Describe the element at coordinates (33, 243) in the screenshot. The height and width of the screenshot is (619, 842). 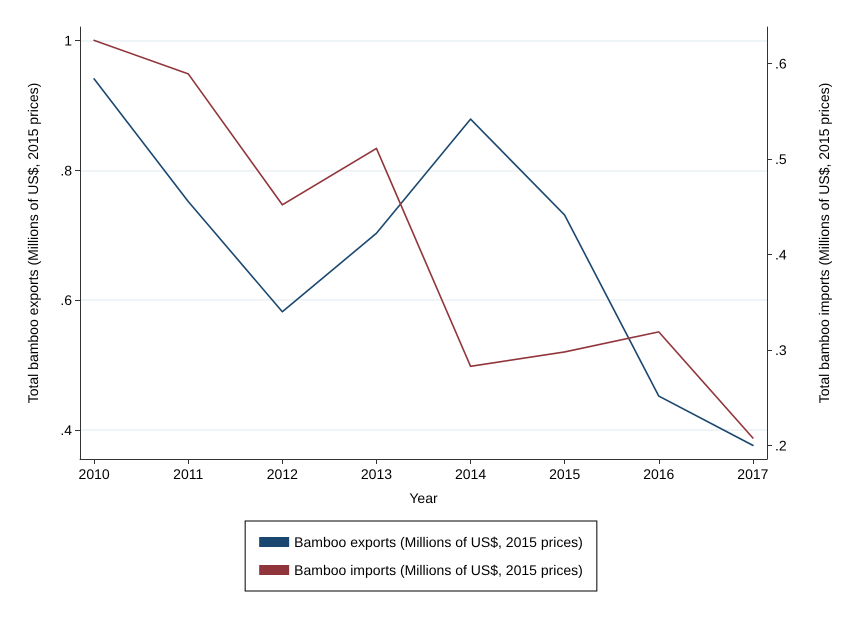
I see `y-axis-title: Total bamboo exports (Millions of US$, 2015 prices)` at that location.